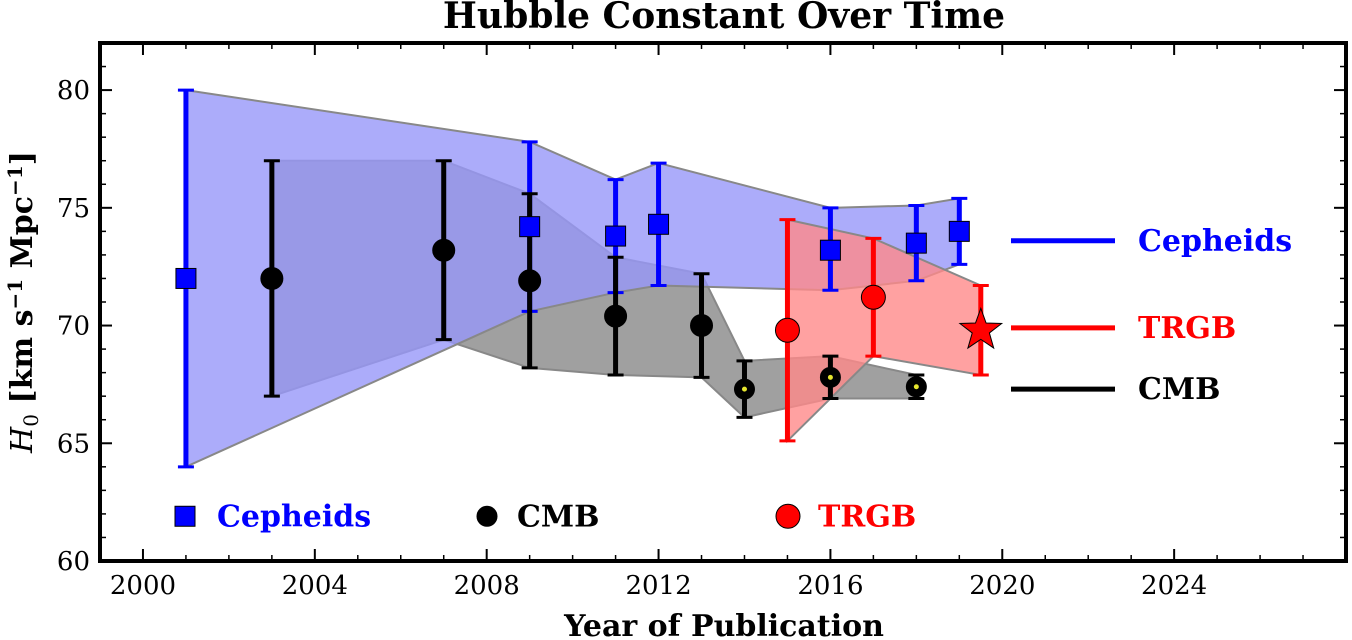  I want to click on x-tick-label: 2020, so click(1002, 586).